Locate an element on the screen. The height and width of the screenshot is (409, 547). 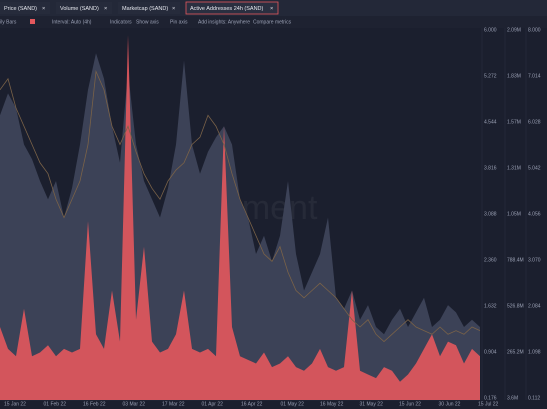
x-tick-label: 30 Jun 22 is located at coordinates (450, 404).